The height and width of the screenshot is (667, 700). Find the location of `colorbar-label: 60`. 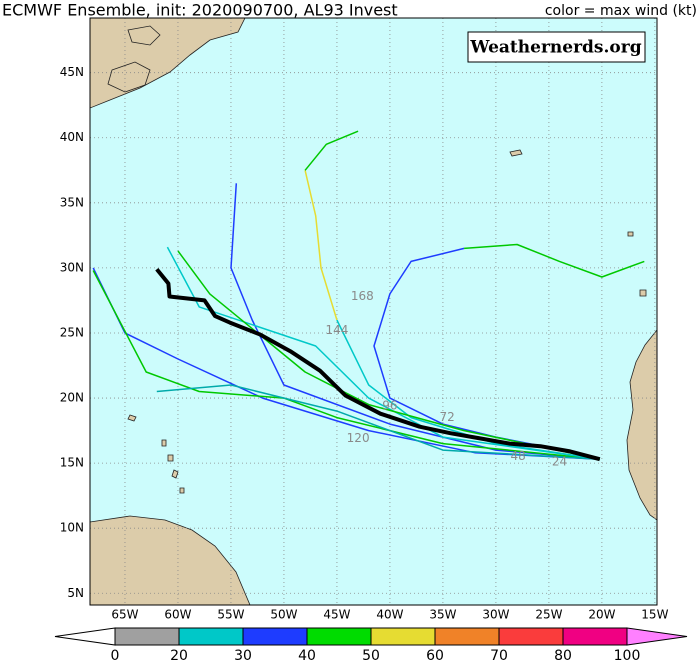

colorbar-label: 60 is located at coordinates (435, 655).